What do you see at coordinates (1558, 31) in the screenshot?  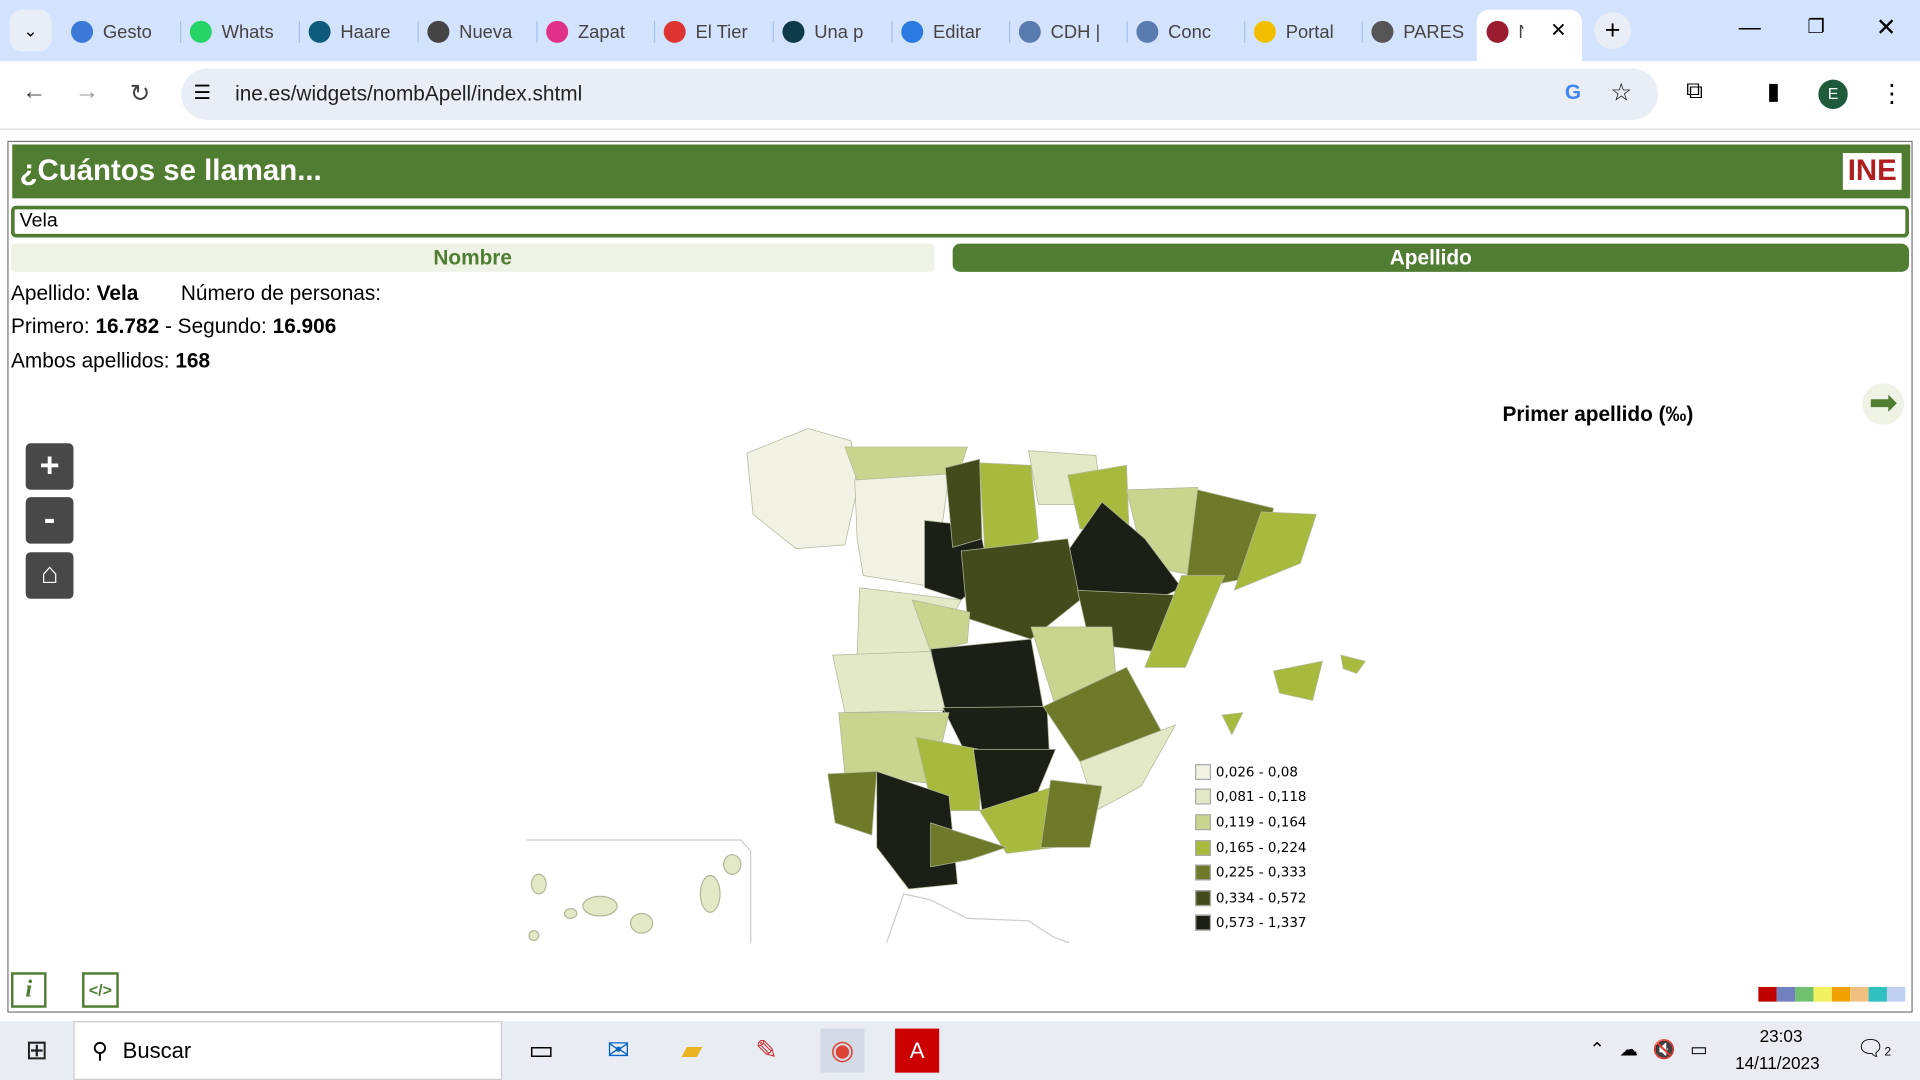 I see `close-tab-icon: ✕` at bounding box center [1558, 31].